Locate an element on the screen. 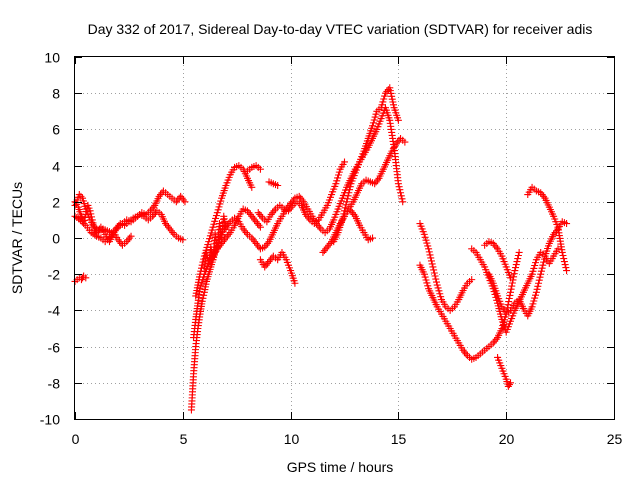 This screenshot has height=480, width=640. x-tick-label: 5 is located at coordinates (184, 439).